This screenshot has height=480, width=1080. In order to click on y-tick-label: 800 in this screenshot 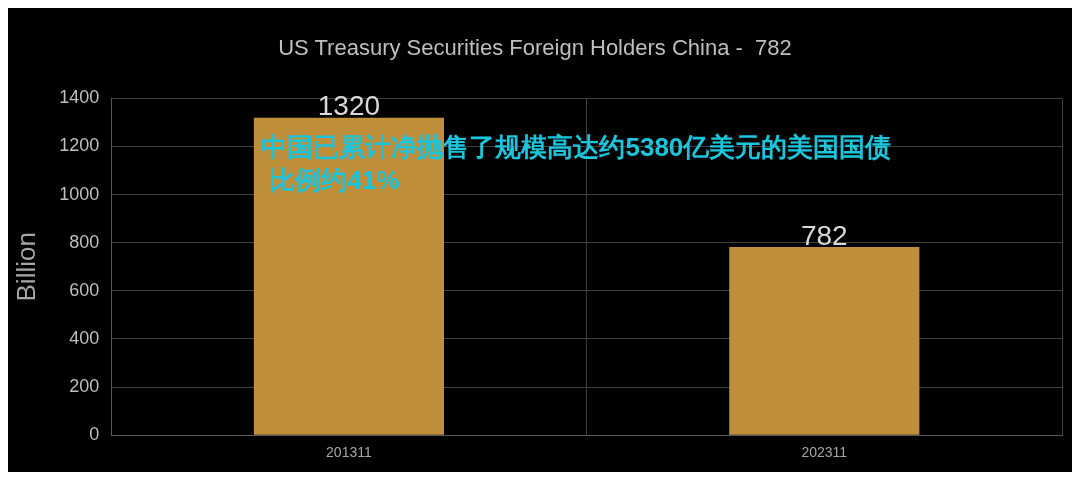, I will do `click(84, 241)`.